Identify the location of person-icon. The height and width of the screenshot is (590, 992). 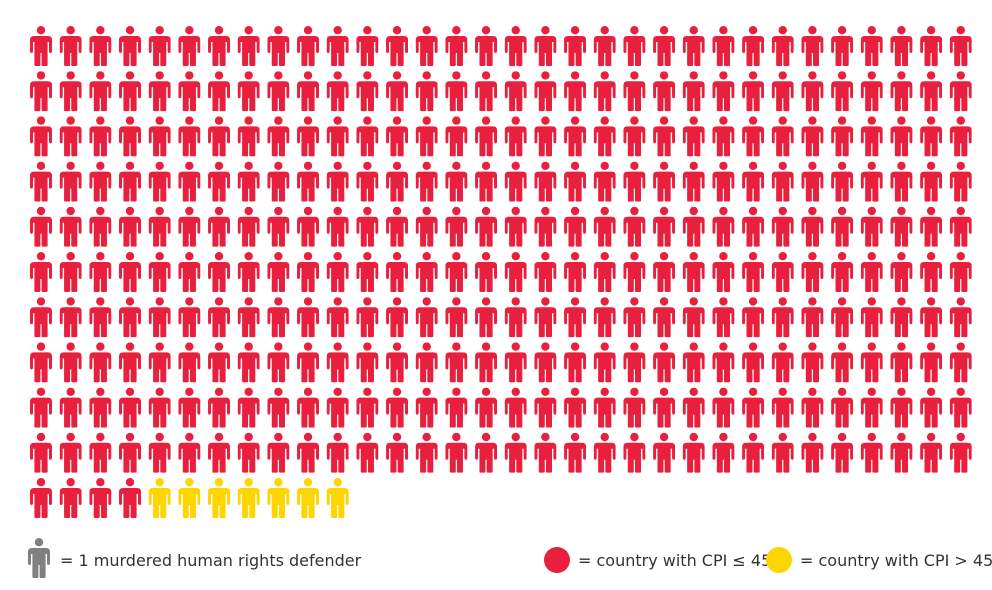
(39, 560).